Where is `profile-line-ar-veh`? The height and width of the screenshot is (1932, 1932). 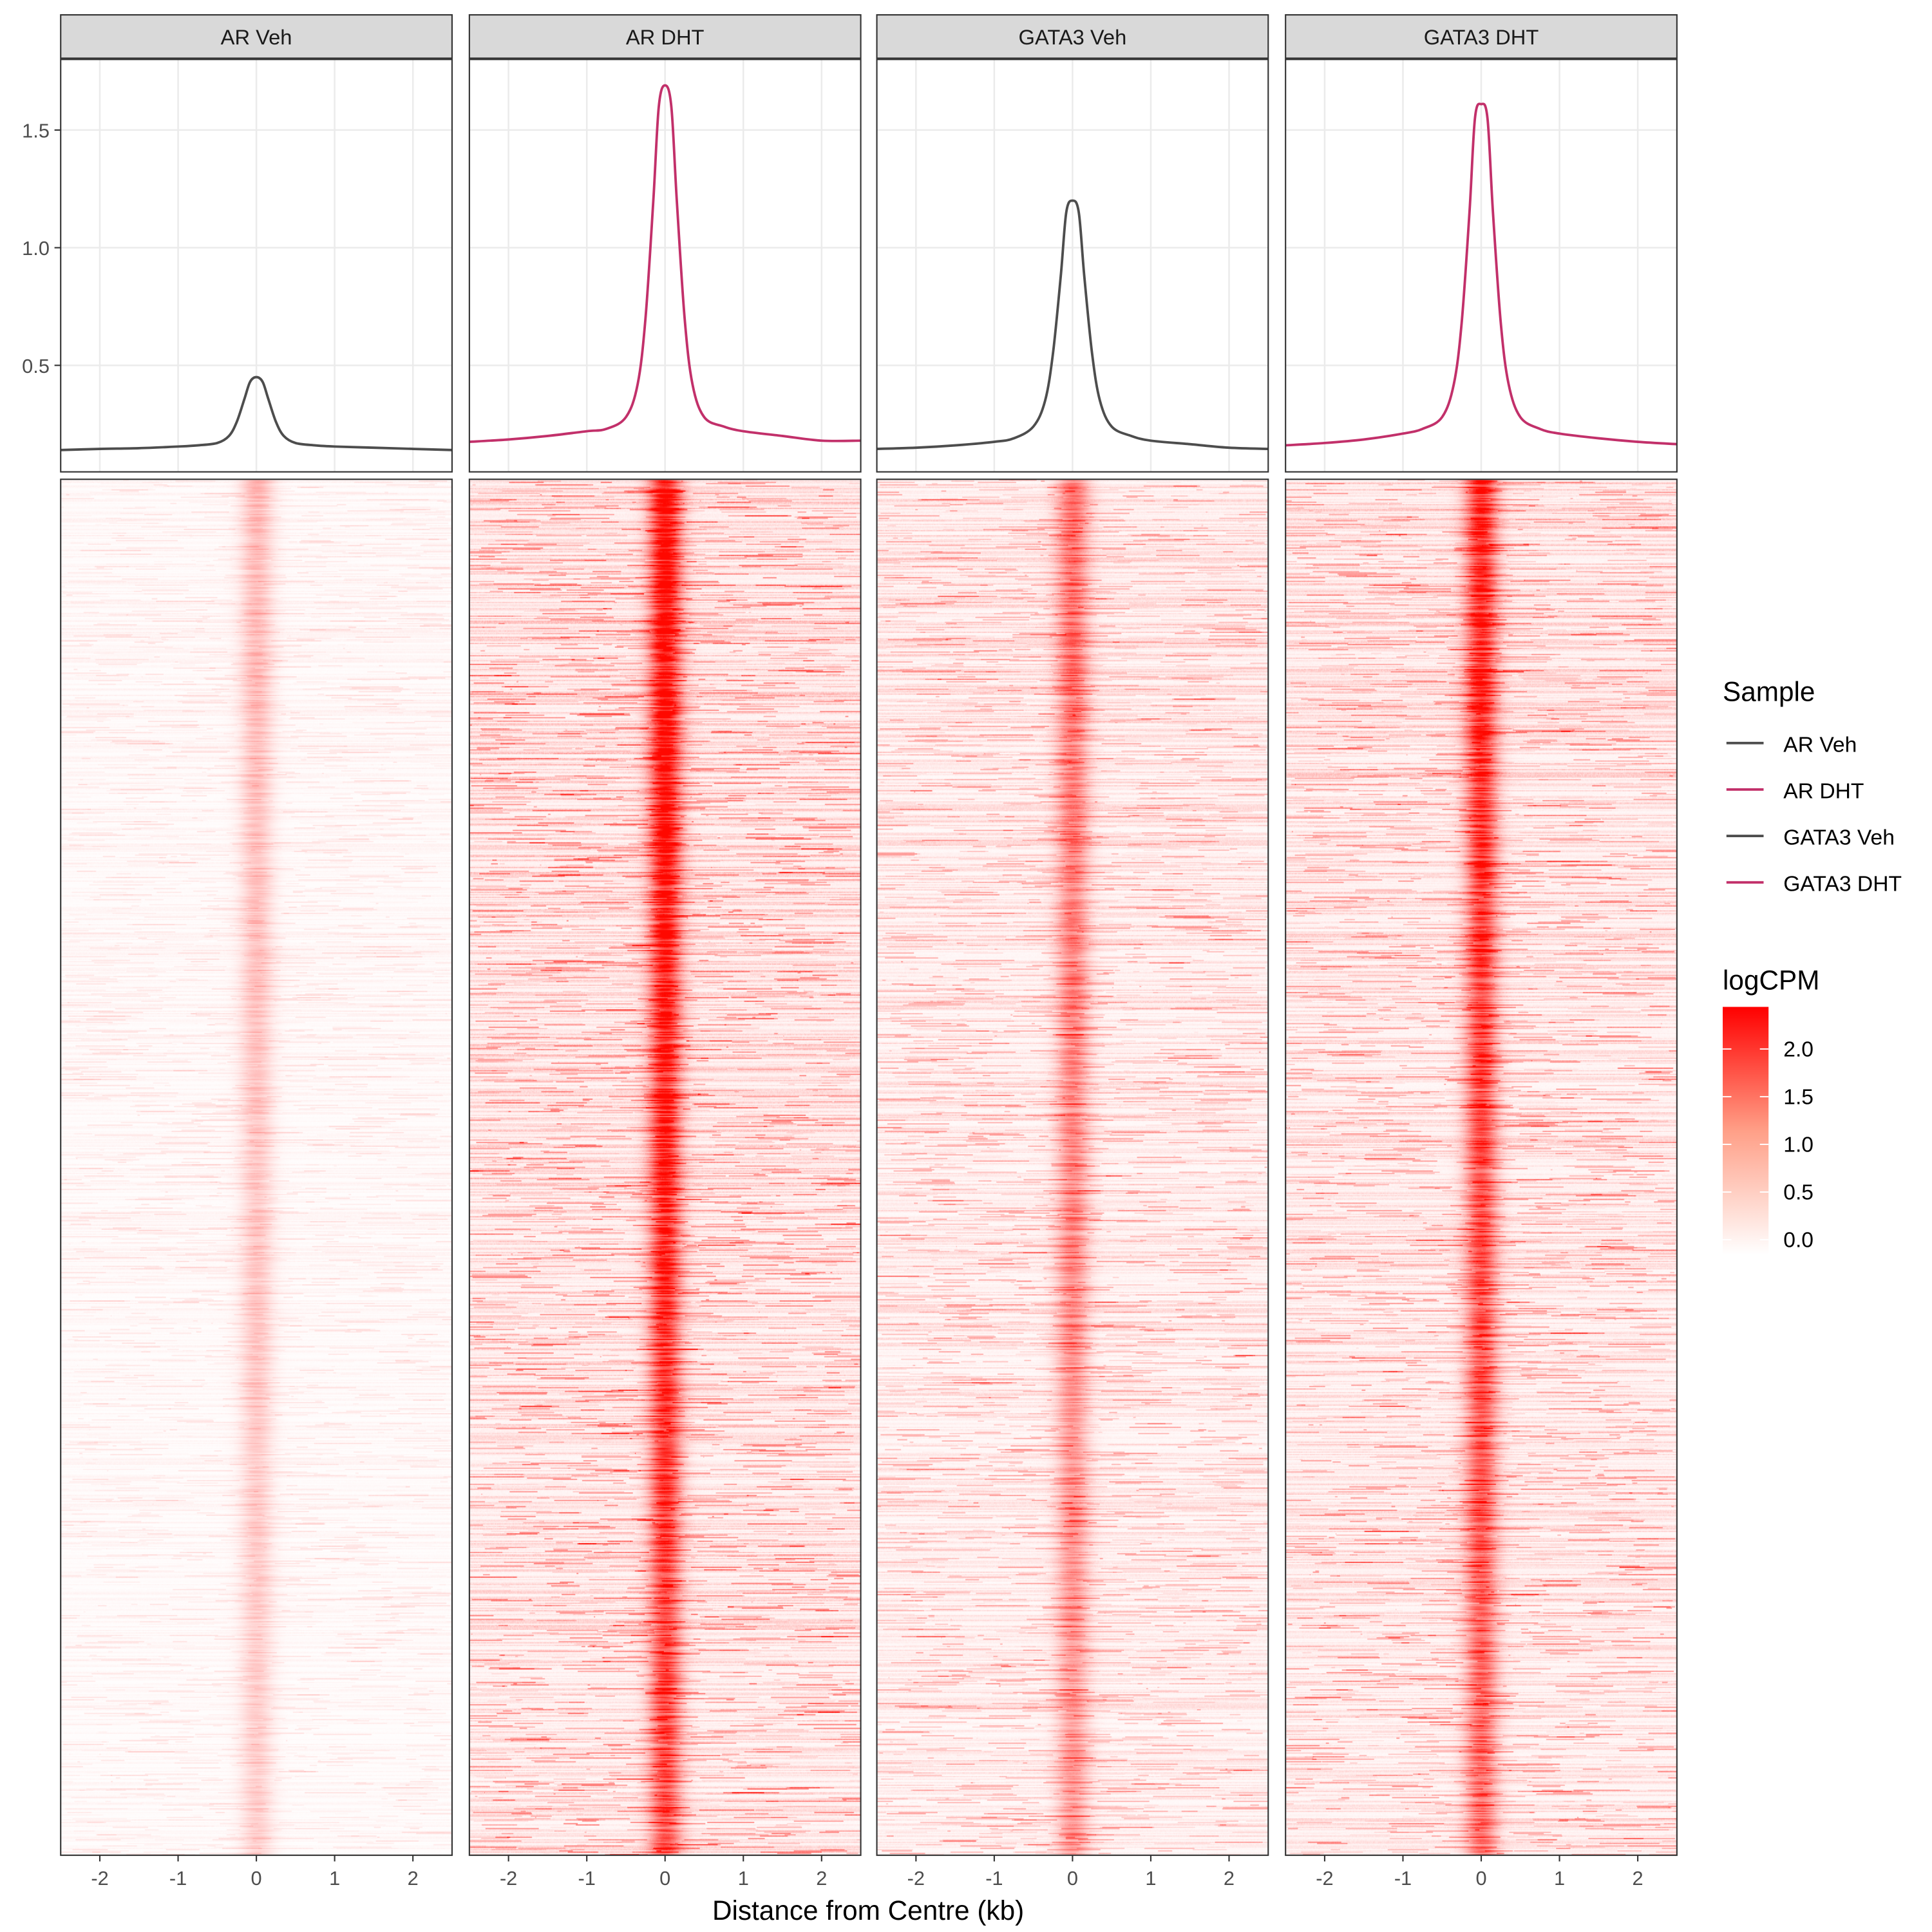 profile-line-ar-veh is located at coordinates (256, 413).